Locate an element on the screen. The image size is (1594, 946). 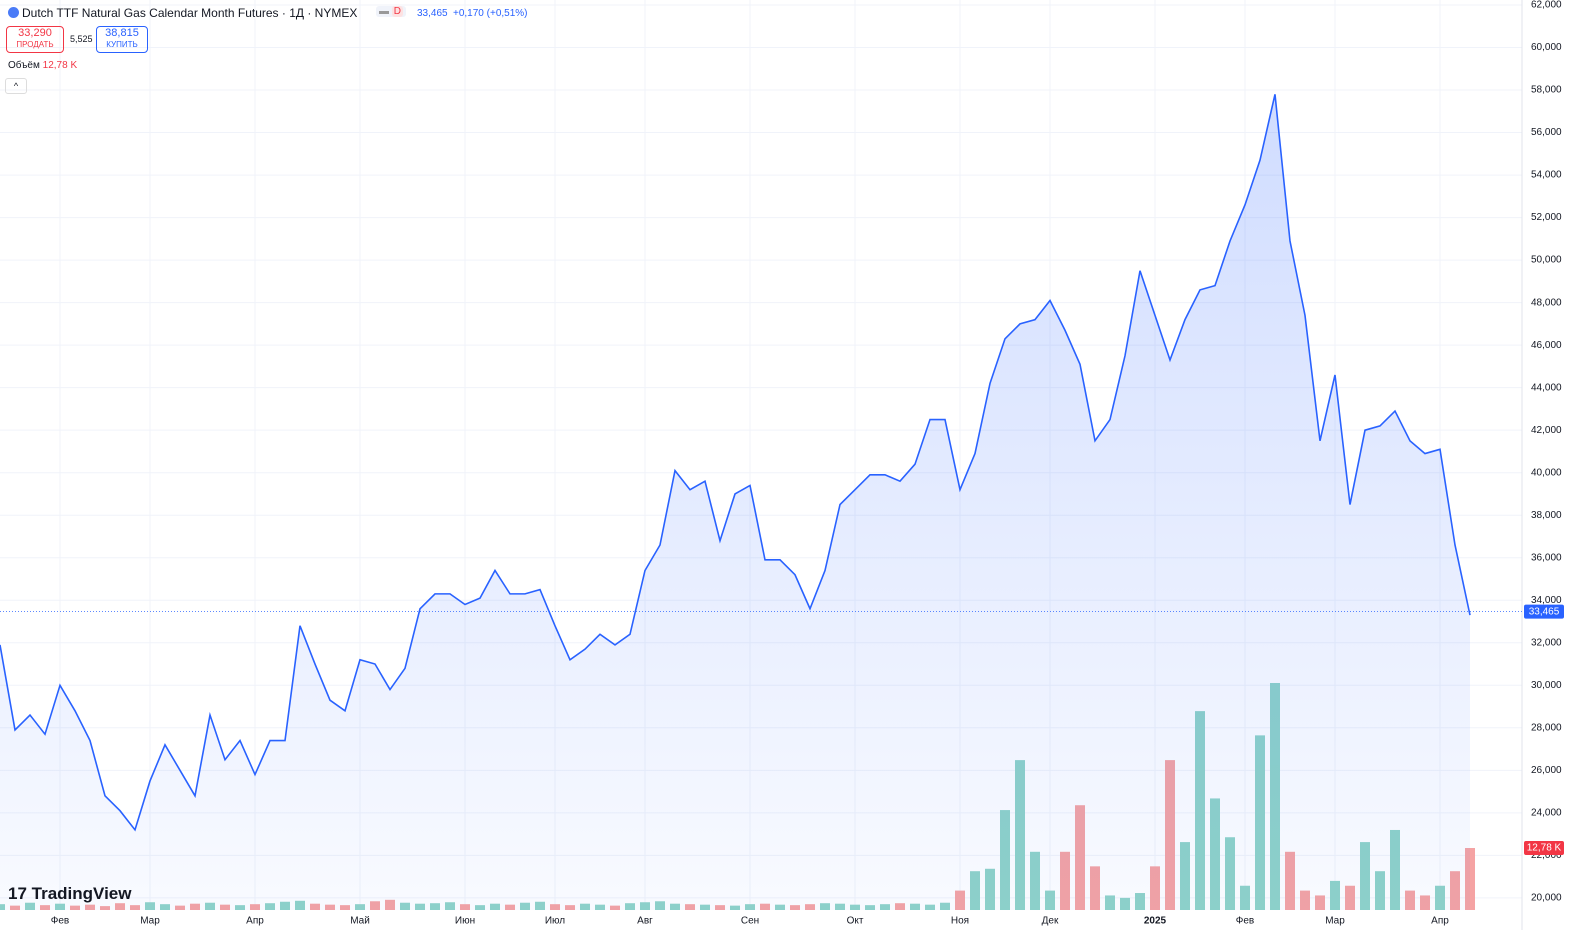
y-tick-label: 38,000 is located at coordinates (1546, 515).